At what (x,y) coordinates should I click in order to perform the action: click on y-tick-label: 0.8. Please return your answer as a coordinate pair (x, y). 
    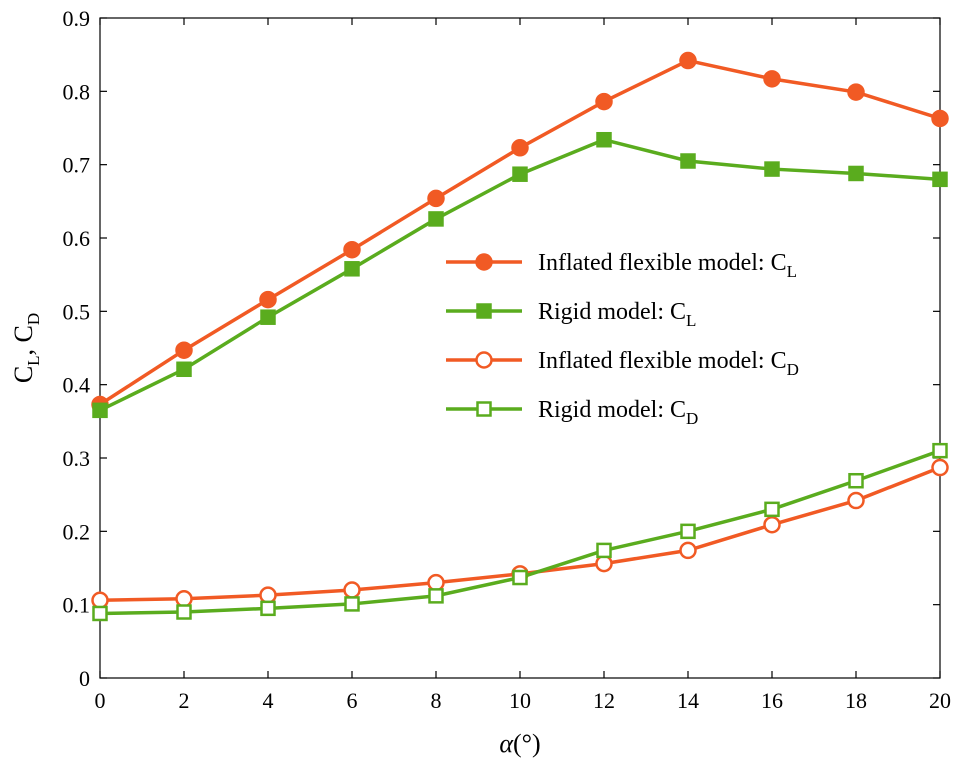
    Looking at the image, I should click on (77, 91).